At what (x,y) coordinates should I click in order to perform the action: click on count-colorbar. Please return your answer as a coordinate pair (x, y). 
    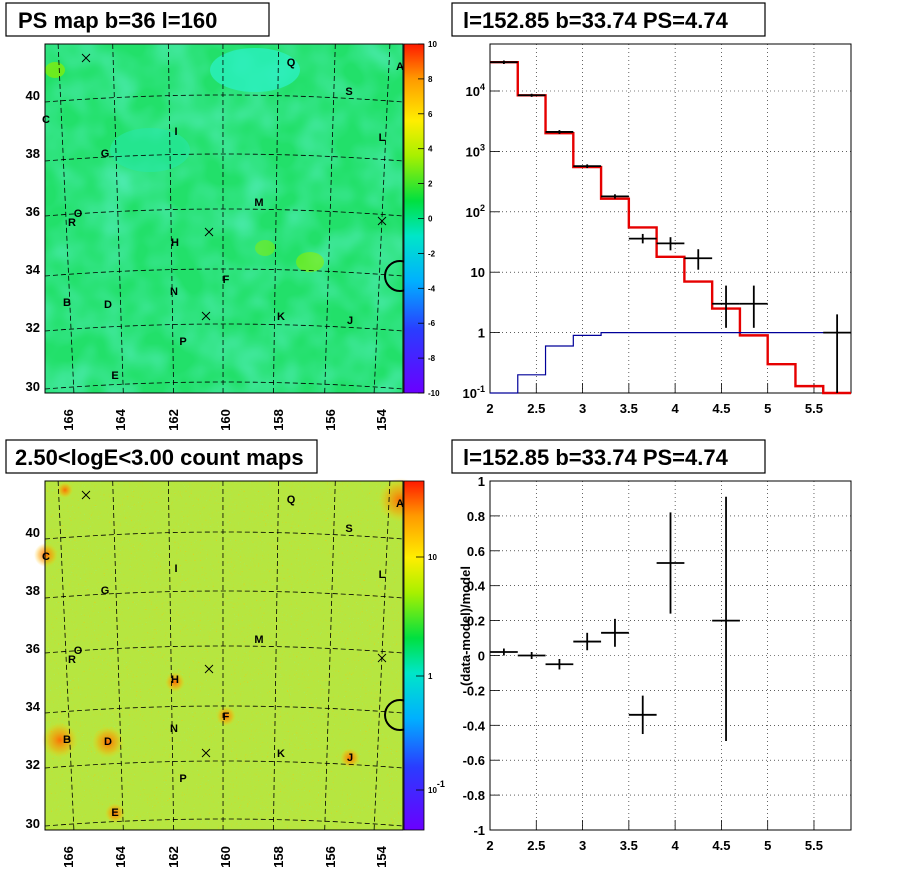
    Looking at the image, I should click on (414, 655).